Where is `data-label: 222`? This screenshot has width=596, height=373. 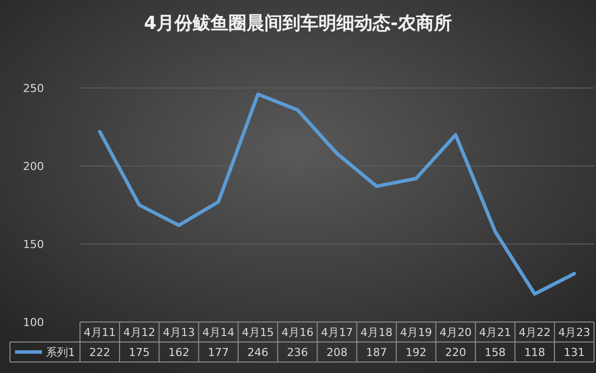 data-label: 222 is located at coordinates (99, 352).